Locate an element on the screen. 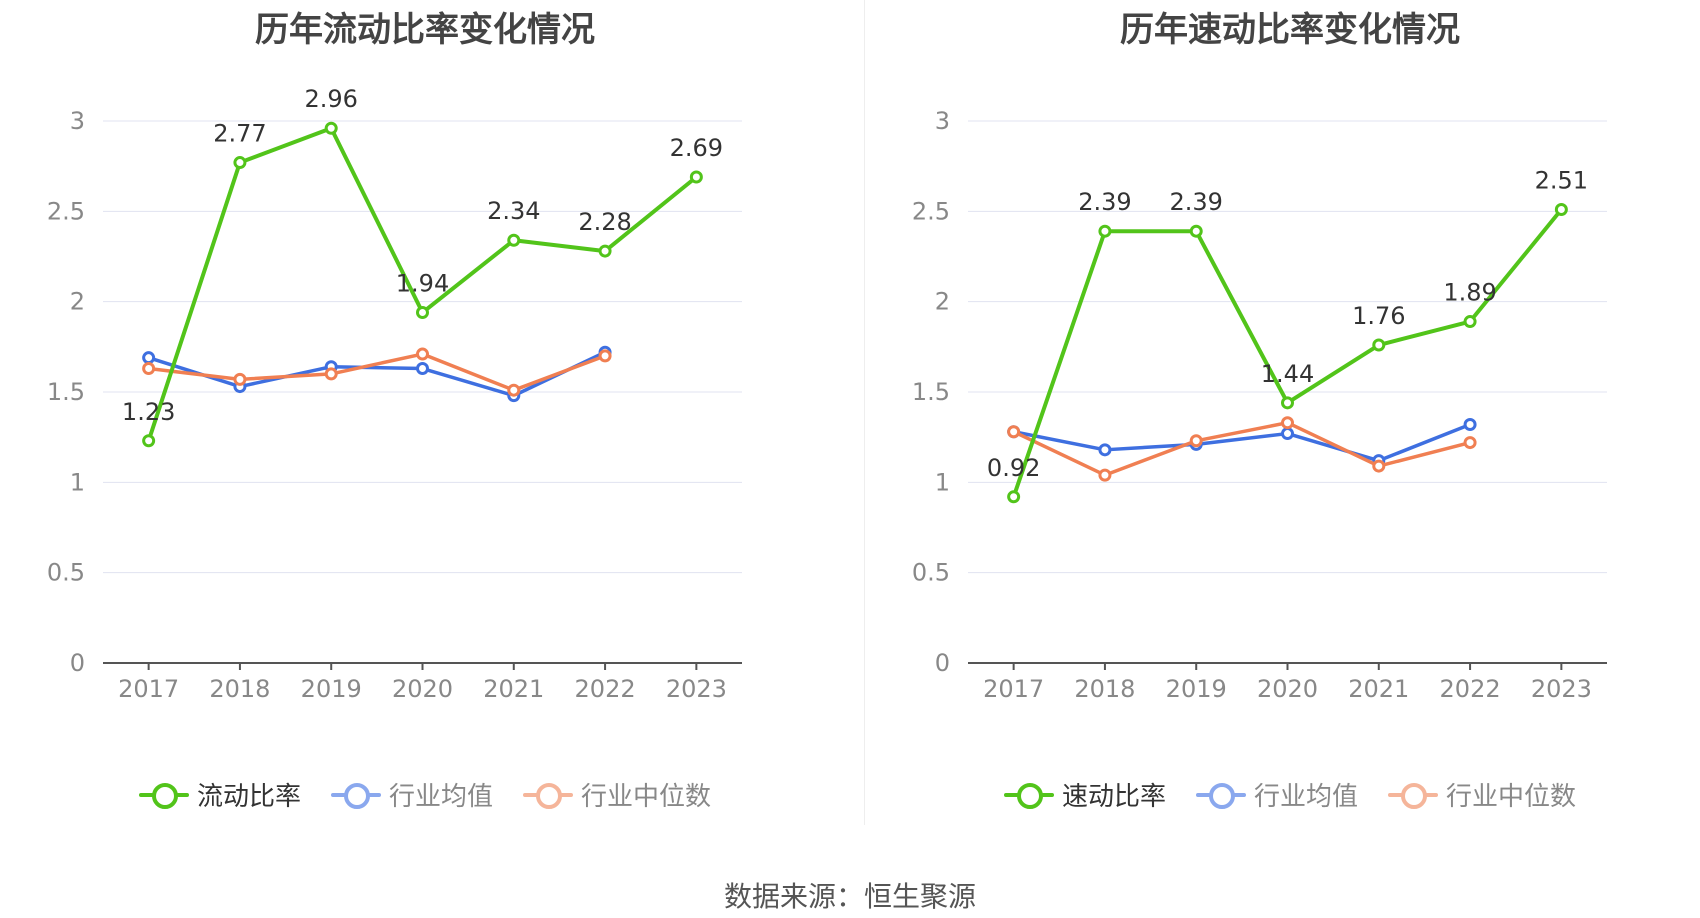  data-source-note: 数据来源：恒生聚源 is located at coordinates (849, 896).